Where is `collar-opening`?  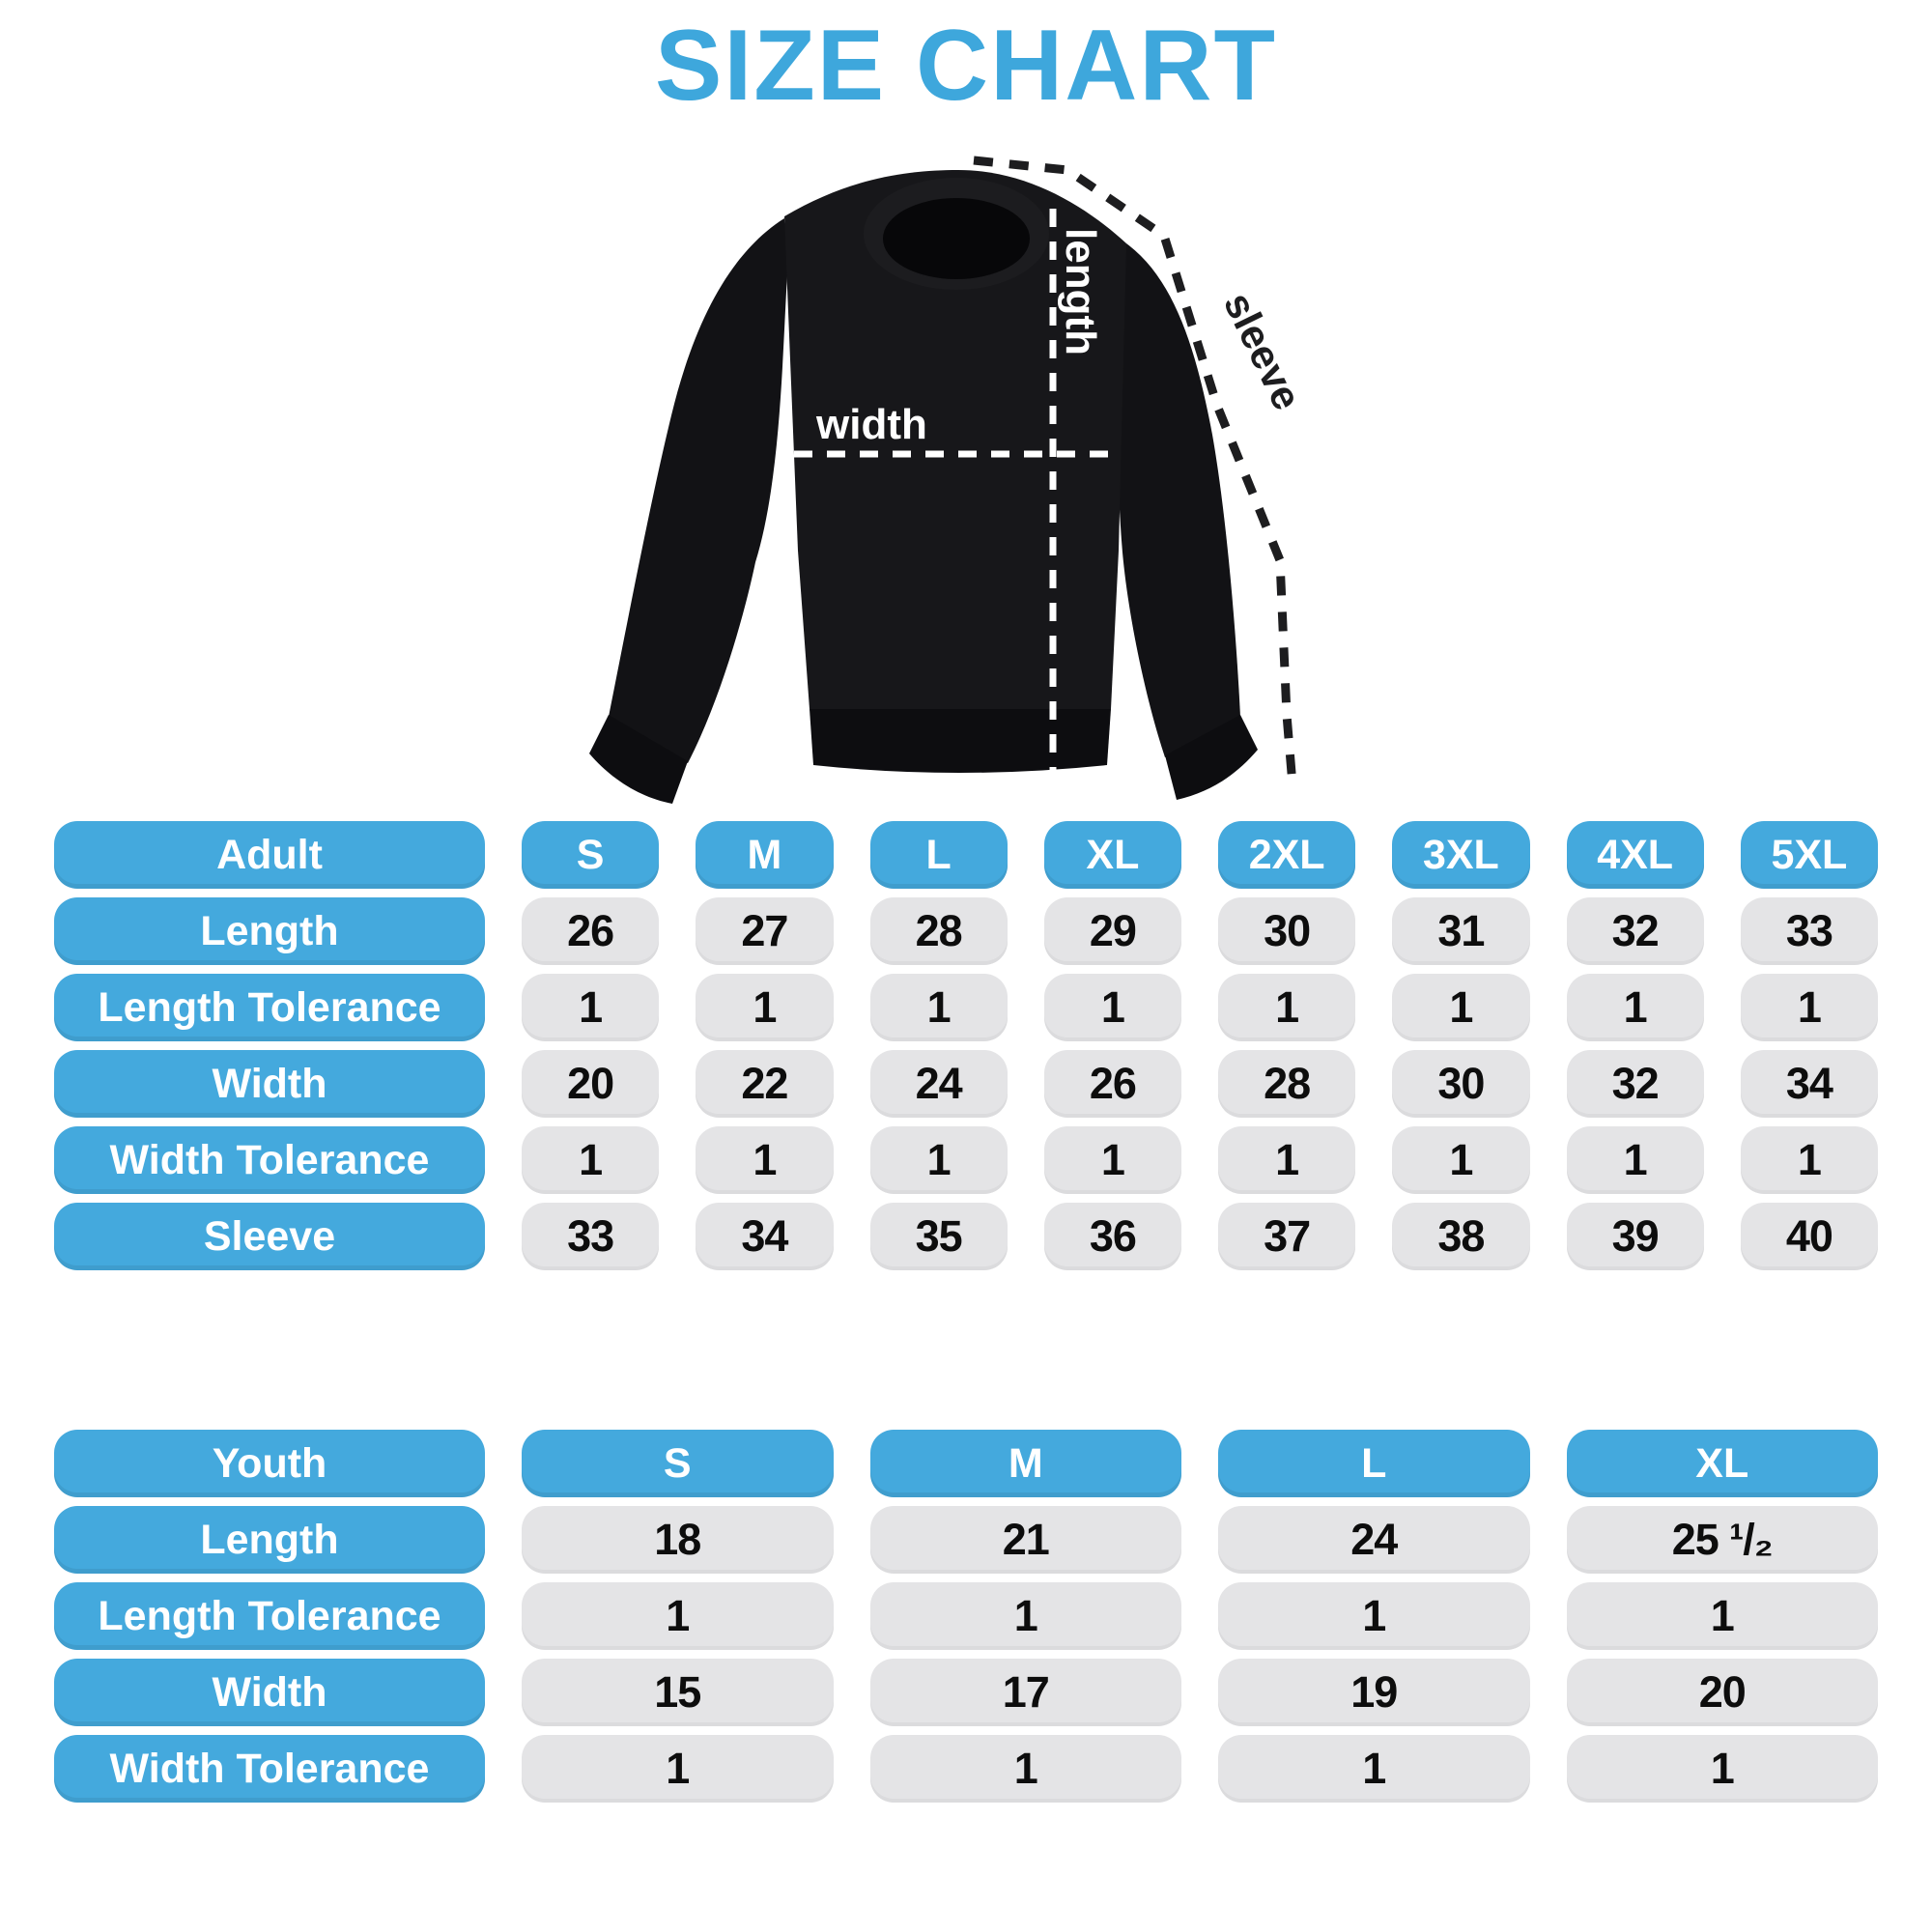
collar-opening is located at coordinates (956, 238).